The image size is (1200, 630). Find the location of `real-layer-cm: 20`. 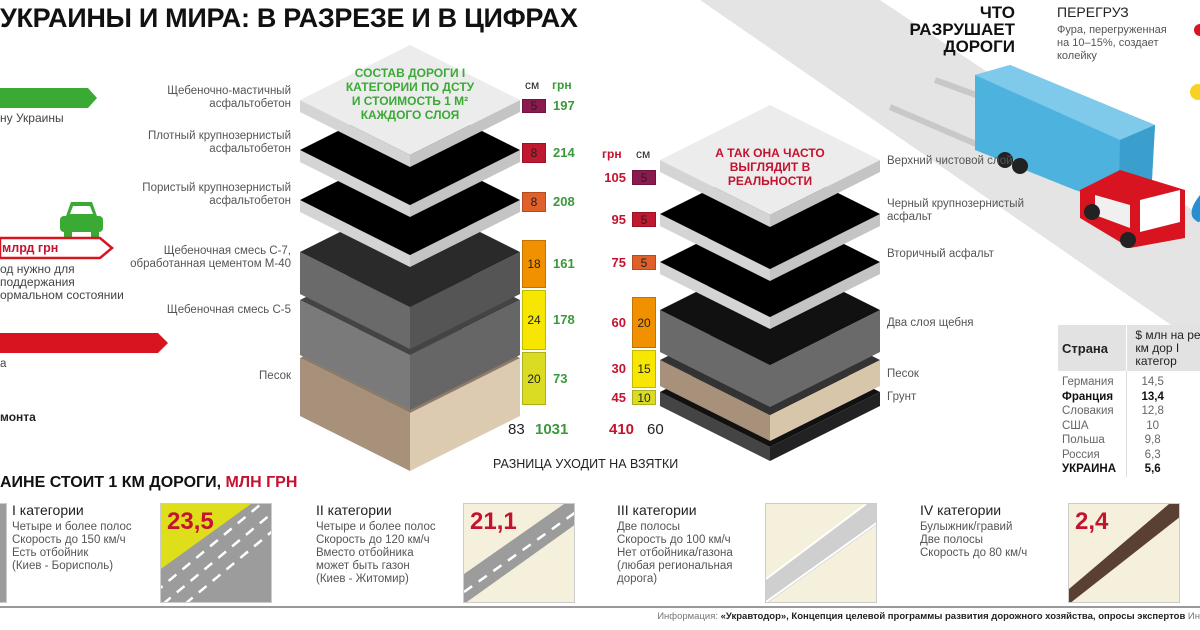

real-layer-cm: 20 is located at coordinates (644, 322).